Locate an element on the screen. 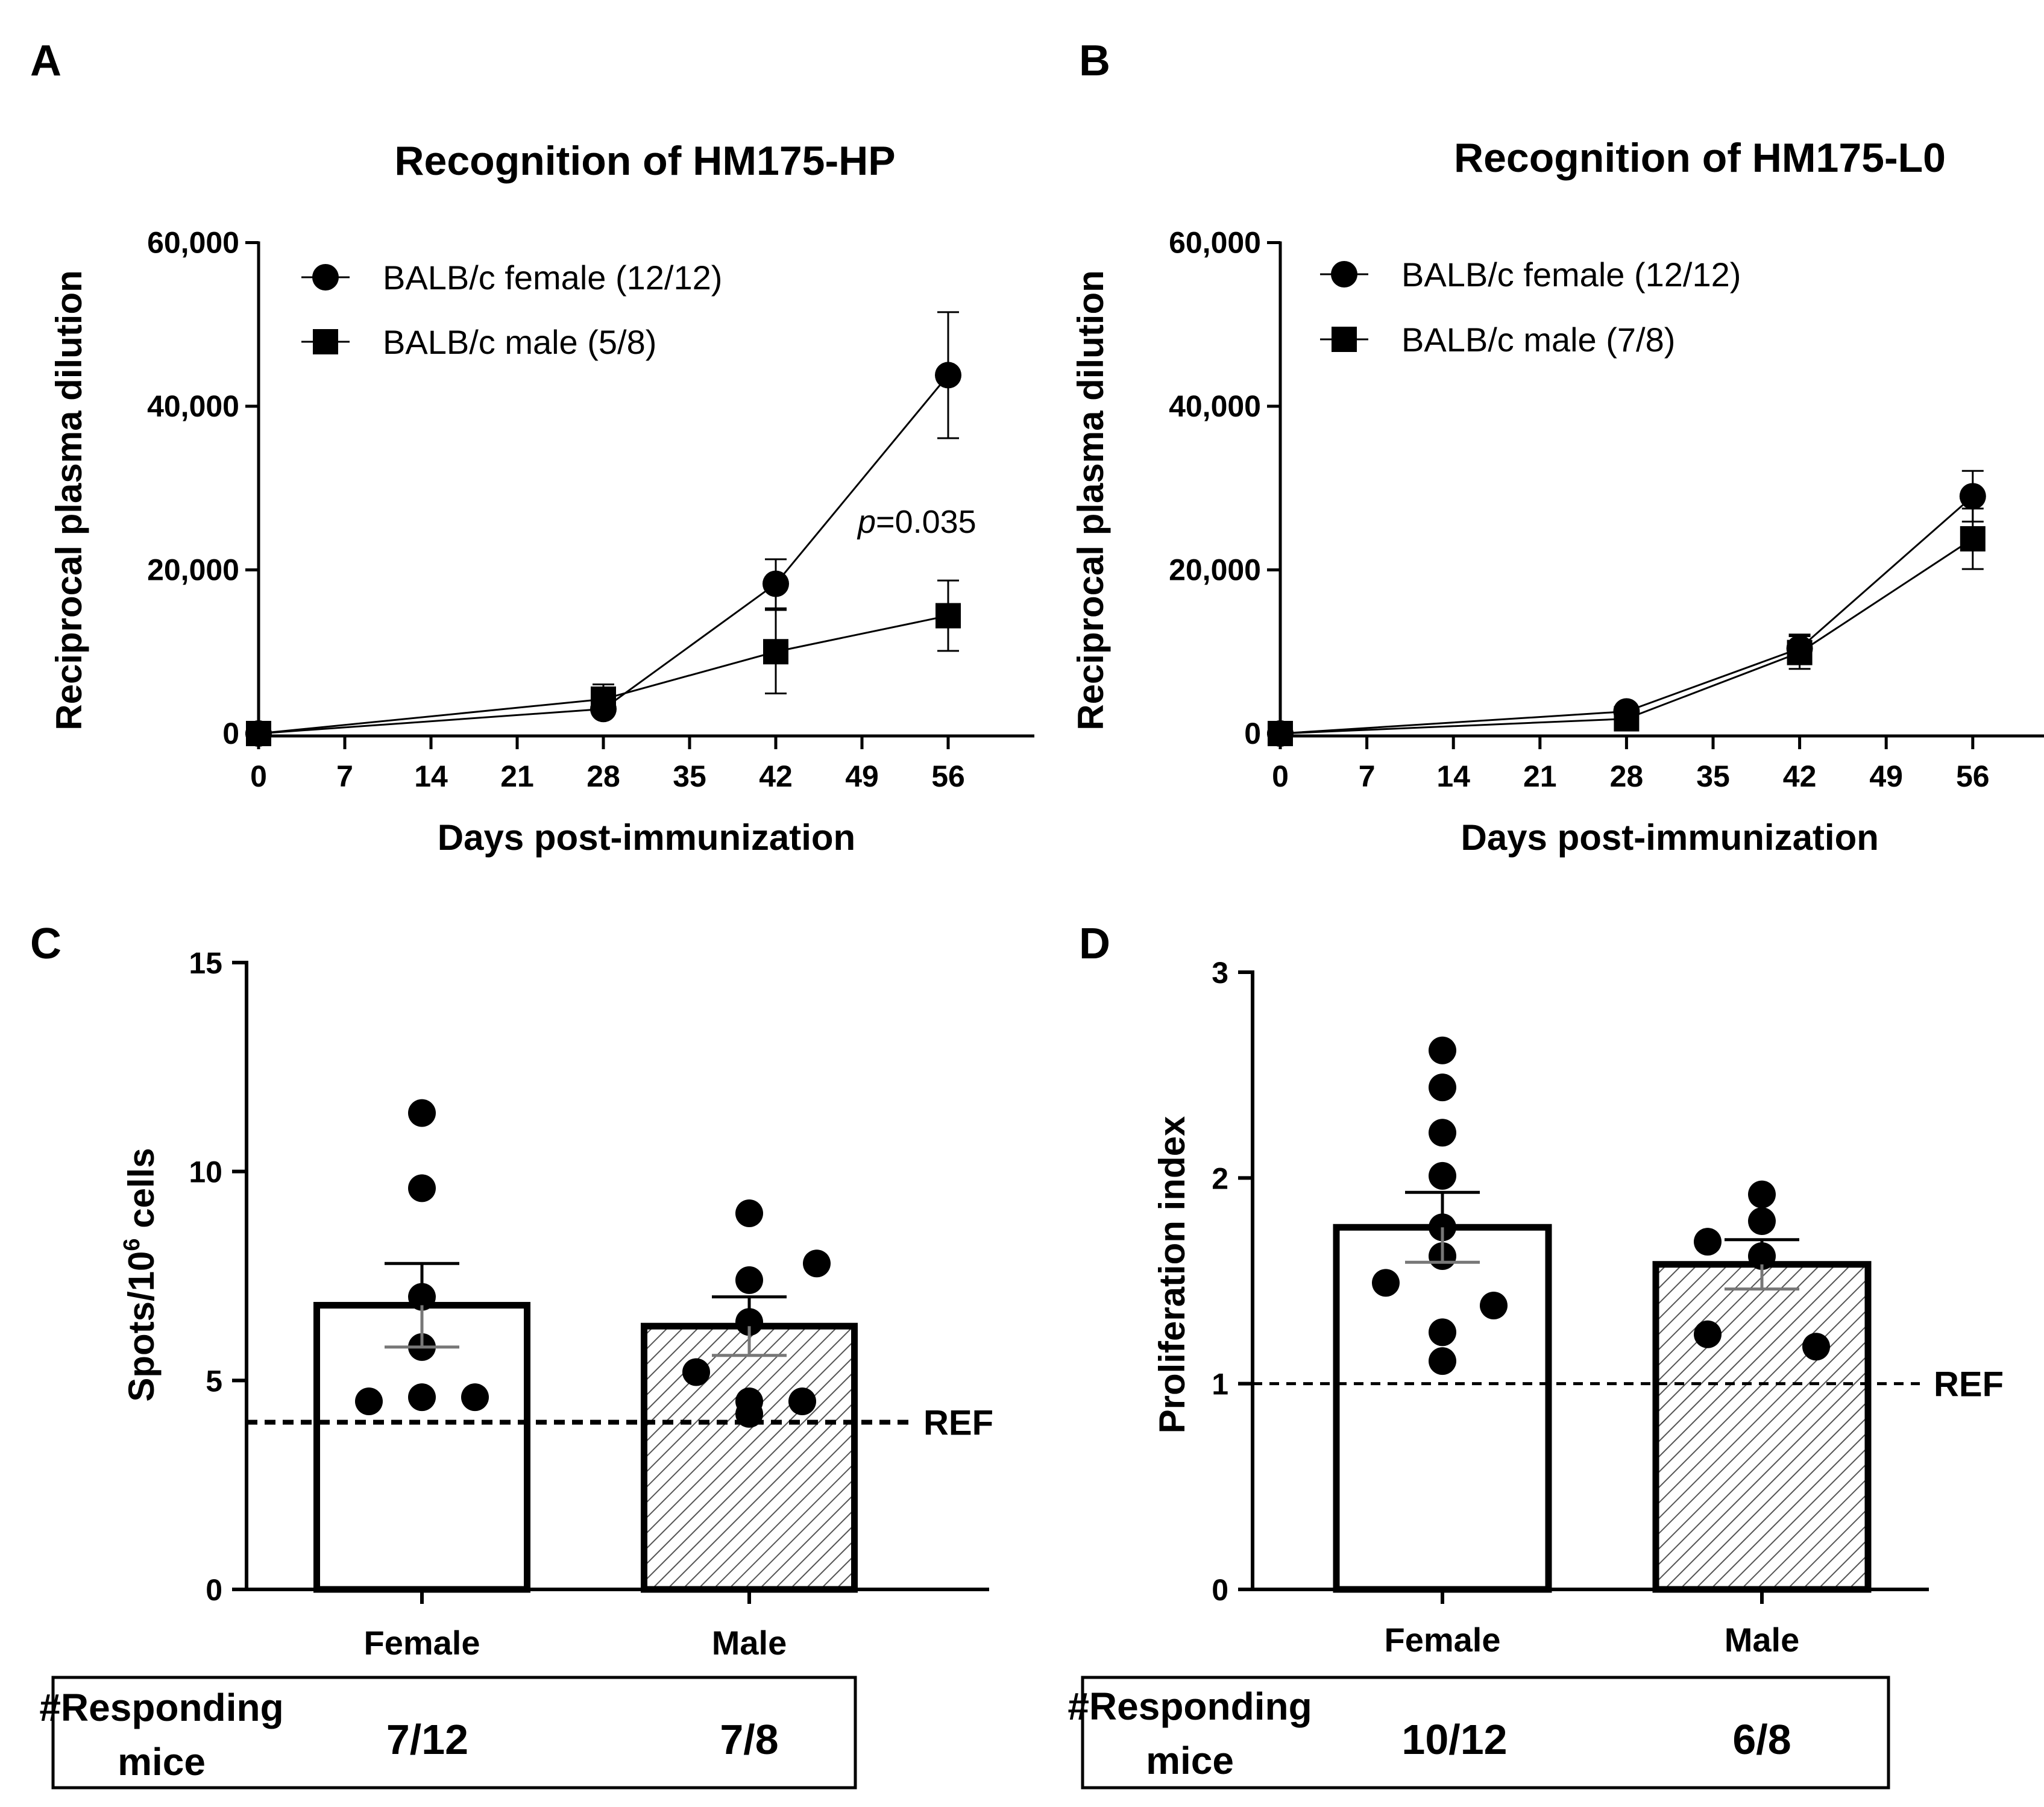 The height and width of the screenshot is (1807, 2044). chart-title: Recognition of HM175-HP is located at coordinates (644, 161).